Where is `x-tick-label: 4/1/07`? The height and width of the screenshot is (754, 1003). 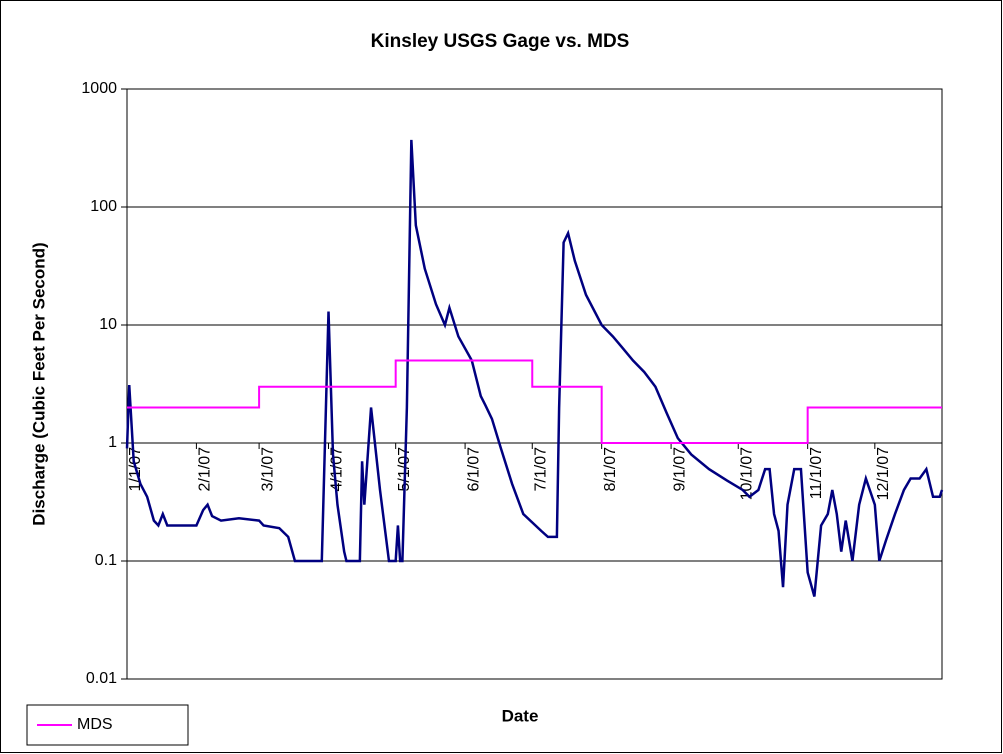 x-tick-label: 4/1/07 is located at coordinates (337, 469).